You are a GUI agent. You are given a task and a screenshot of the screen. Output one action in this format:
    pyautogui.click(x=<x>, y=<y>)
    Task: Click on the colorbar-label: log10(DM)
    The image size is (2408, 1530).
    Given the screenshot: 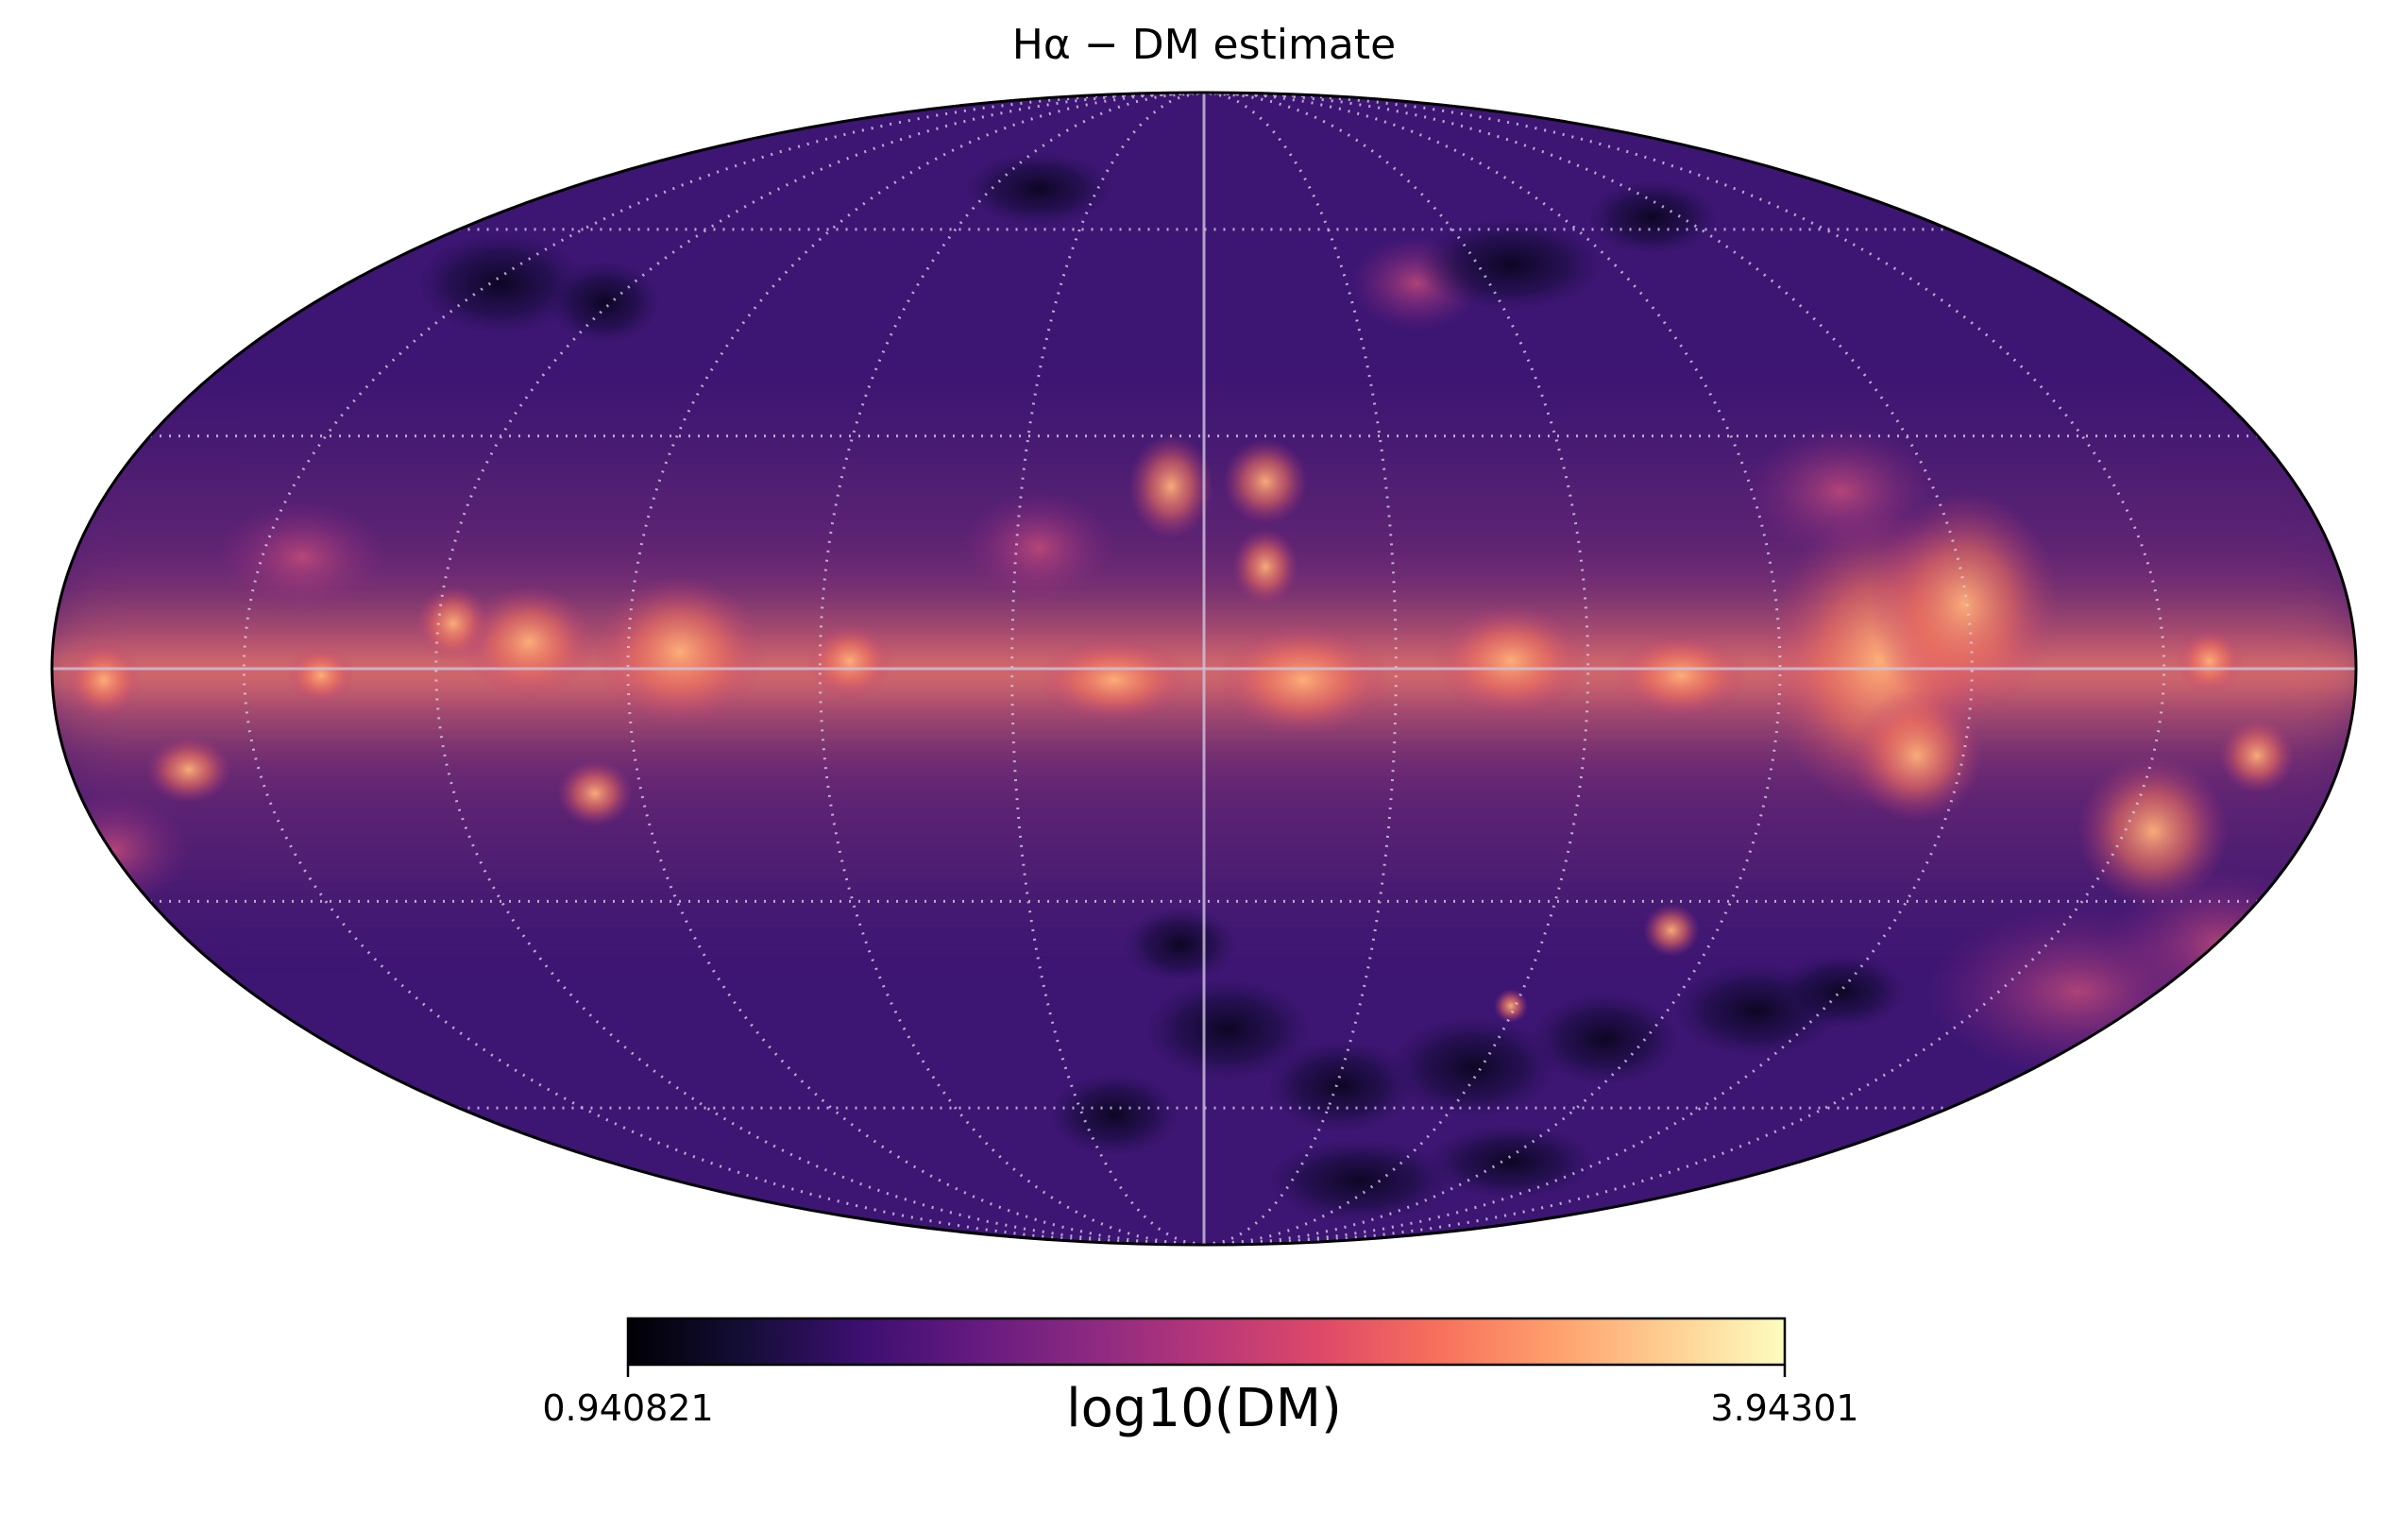 What is the action you would take?
    pyautogui.click(x=1204, y=1408)
    